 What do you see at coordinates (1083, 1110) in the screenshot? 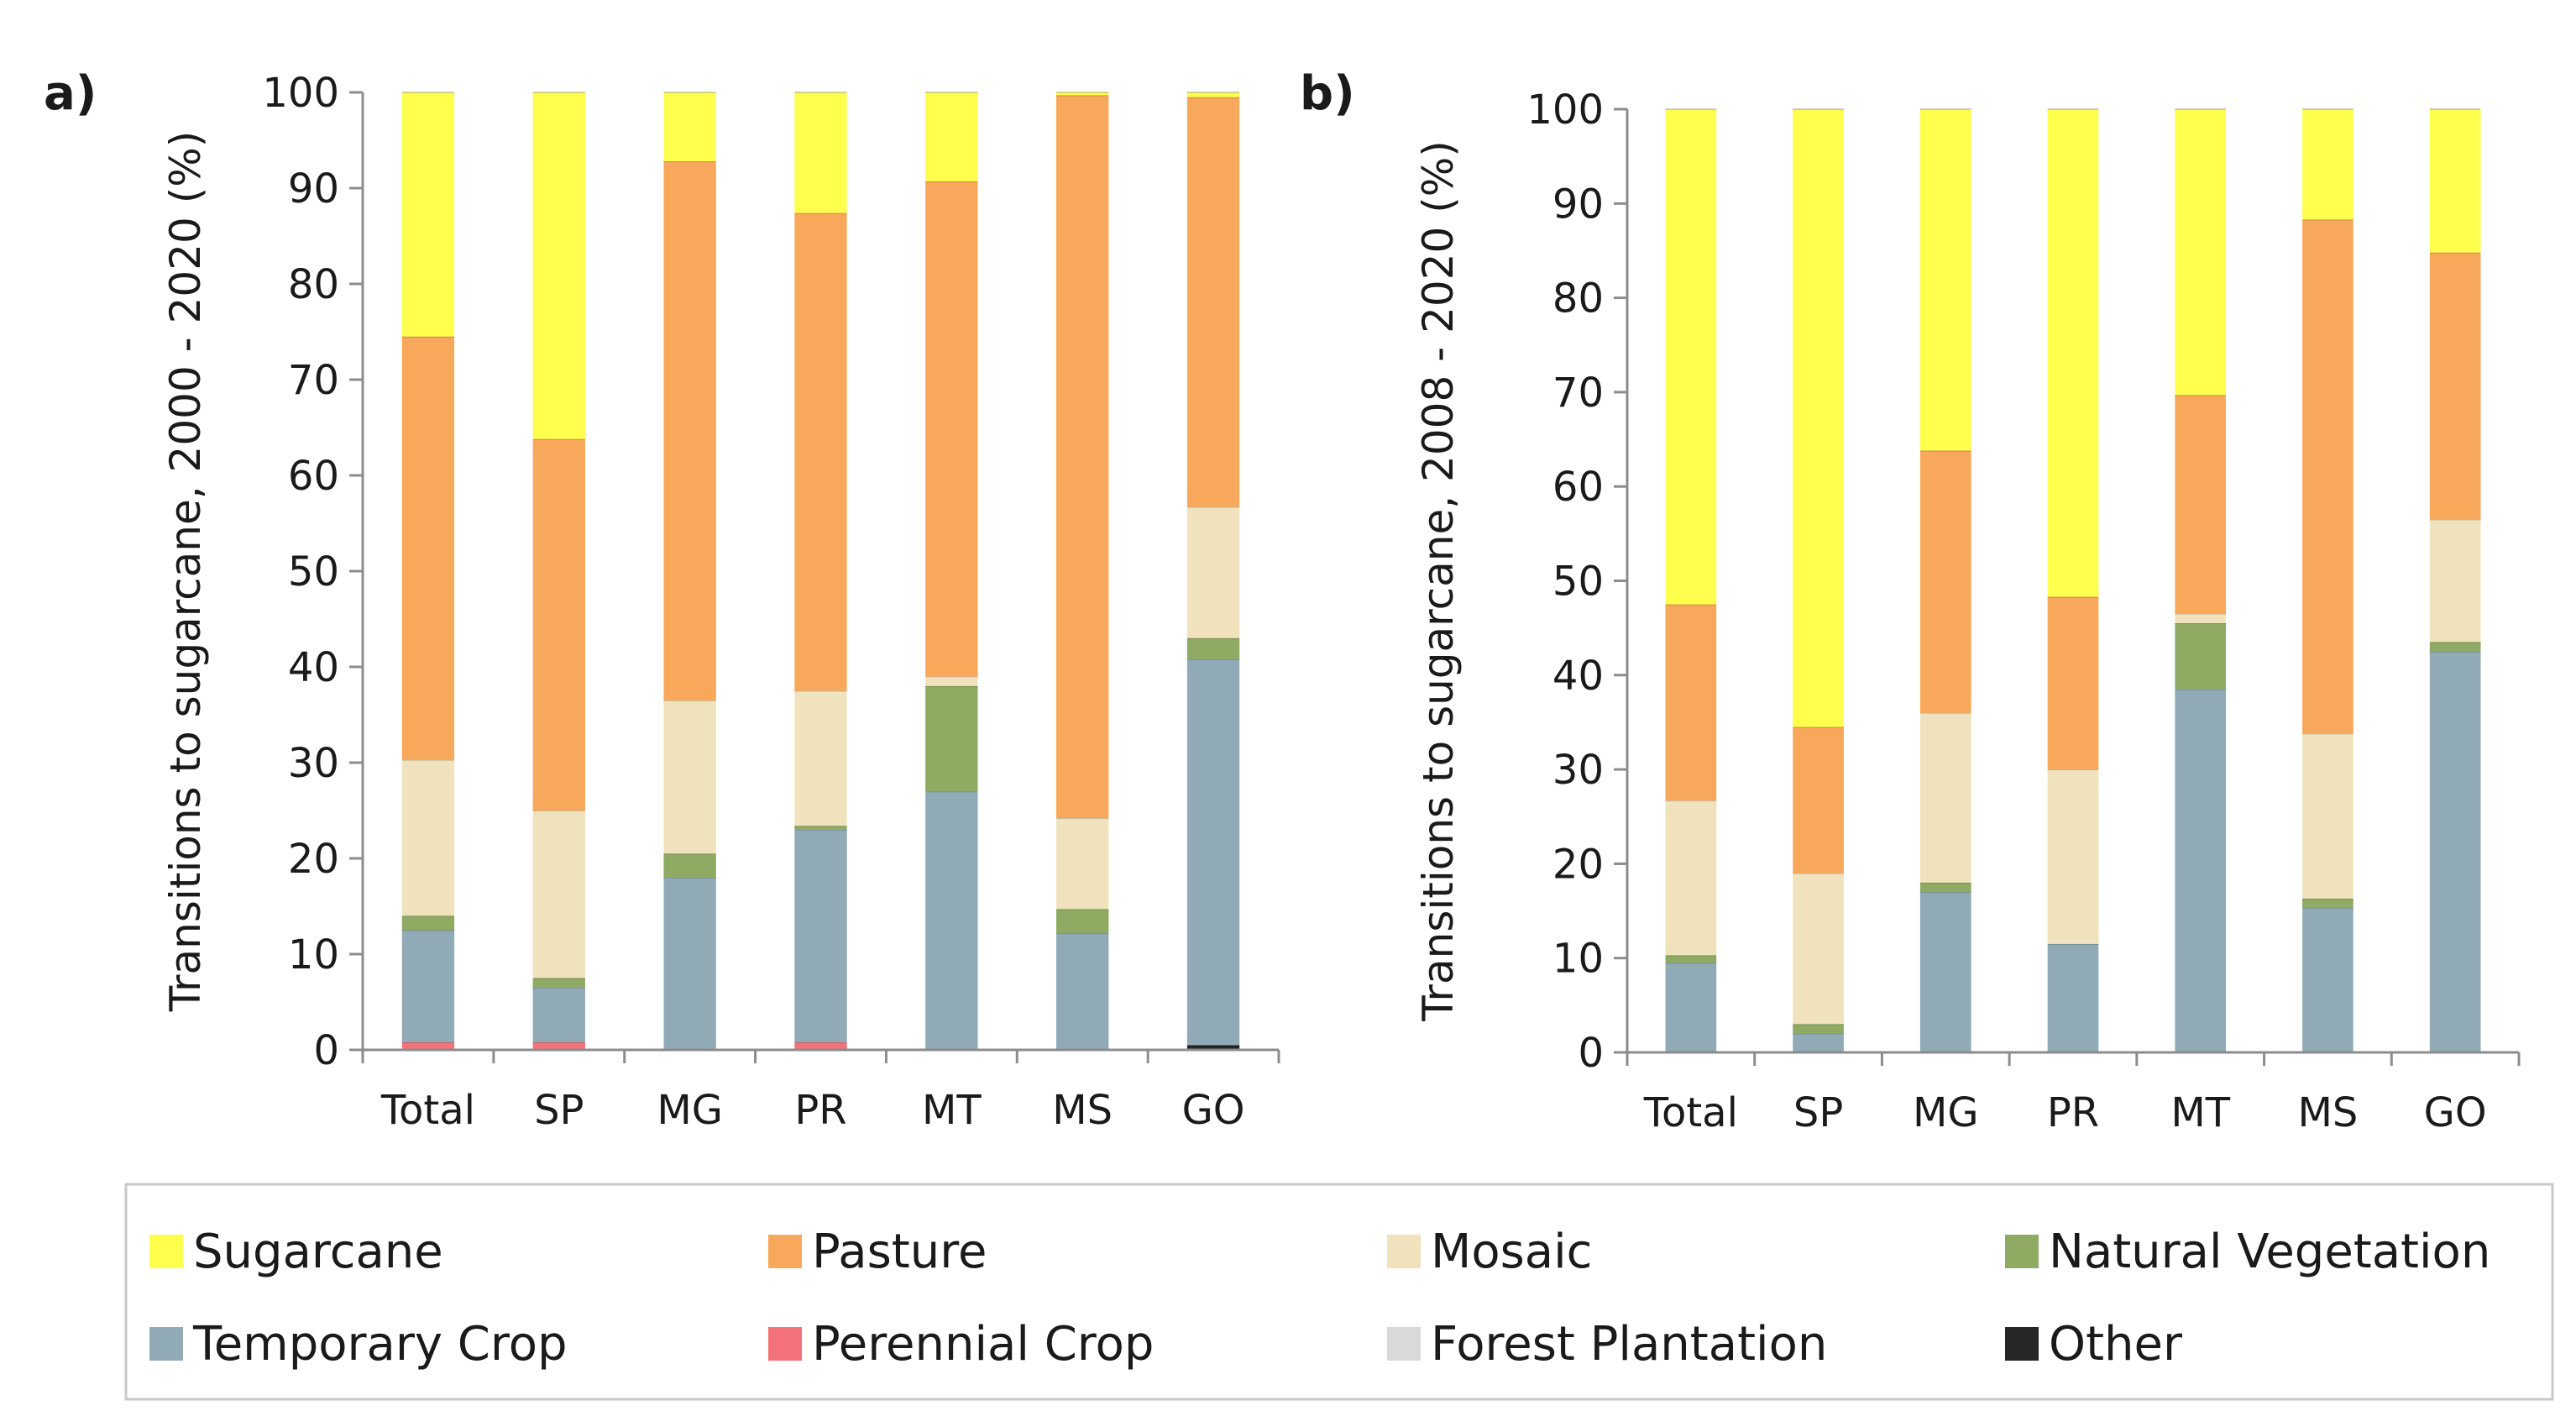
I see `x-tick-label-ms: MS` at bounding box center [1083, 1110].